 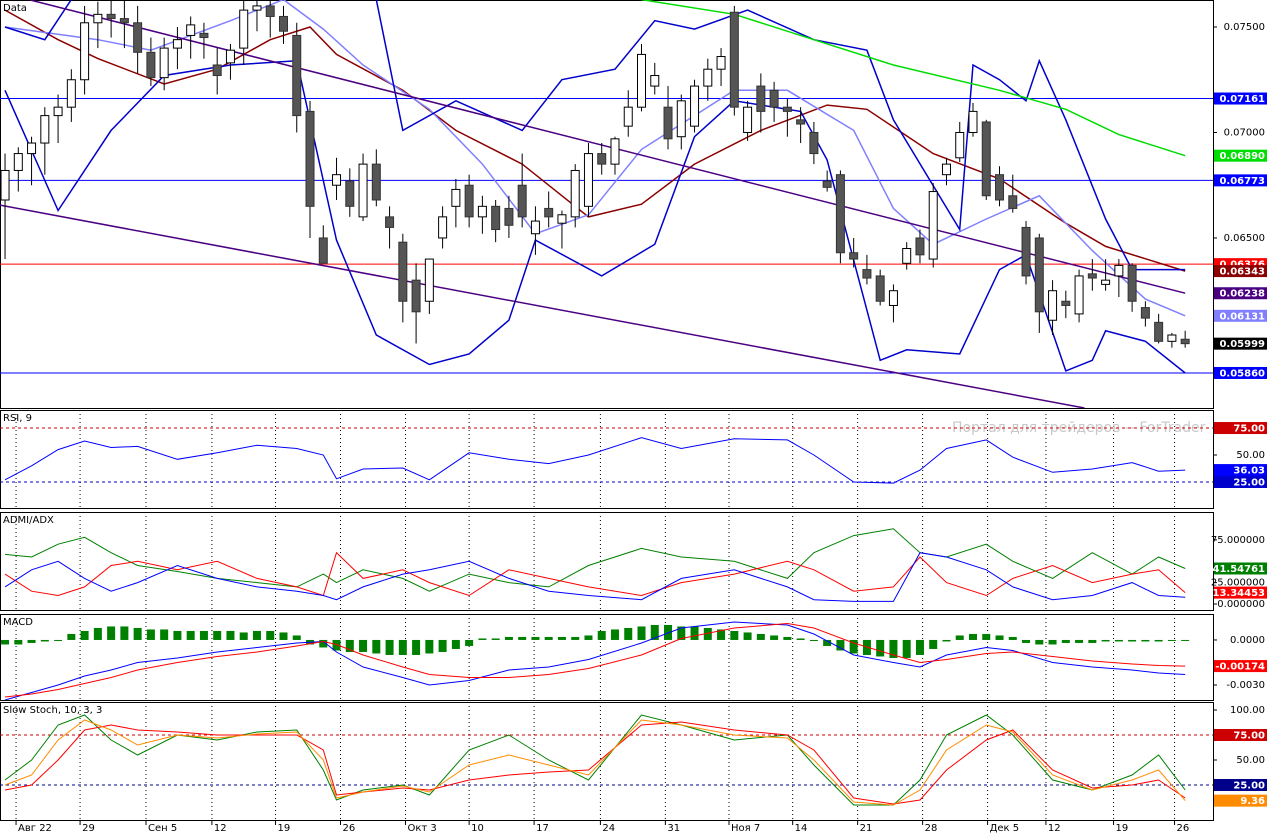 I want to click on price-tag-label: 0.06773, so click(x=1242, y=181).